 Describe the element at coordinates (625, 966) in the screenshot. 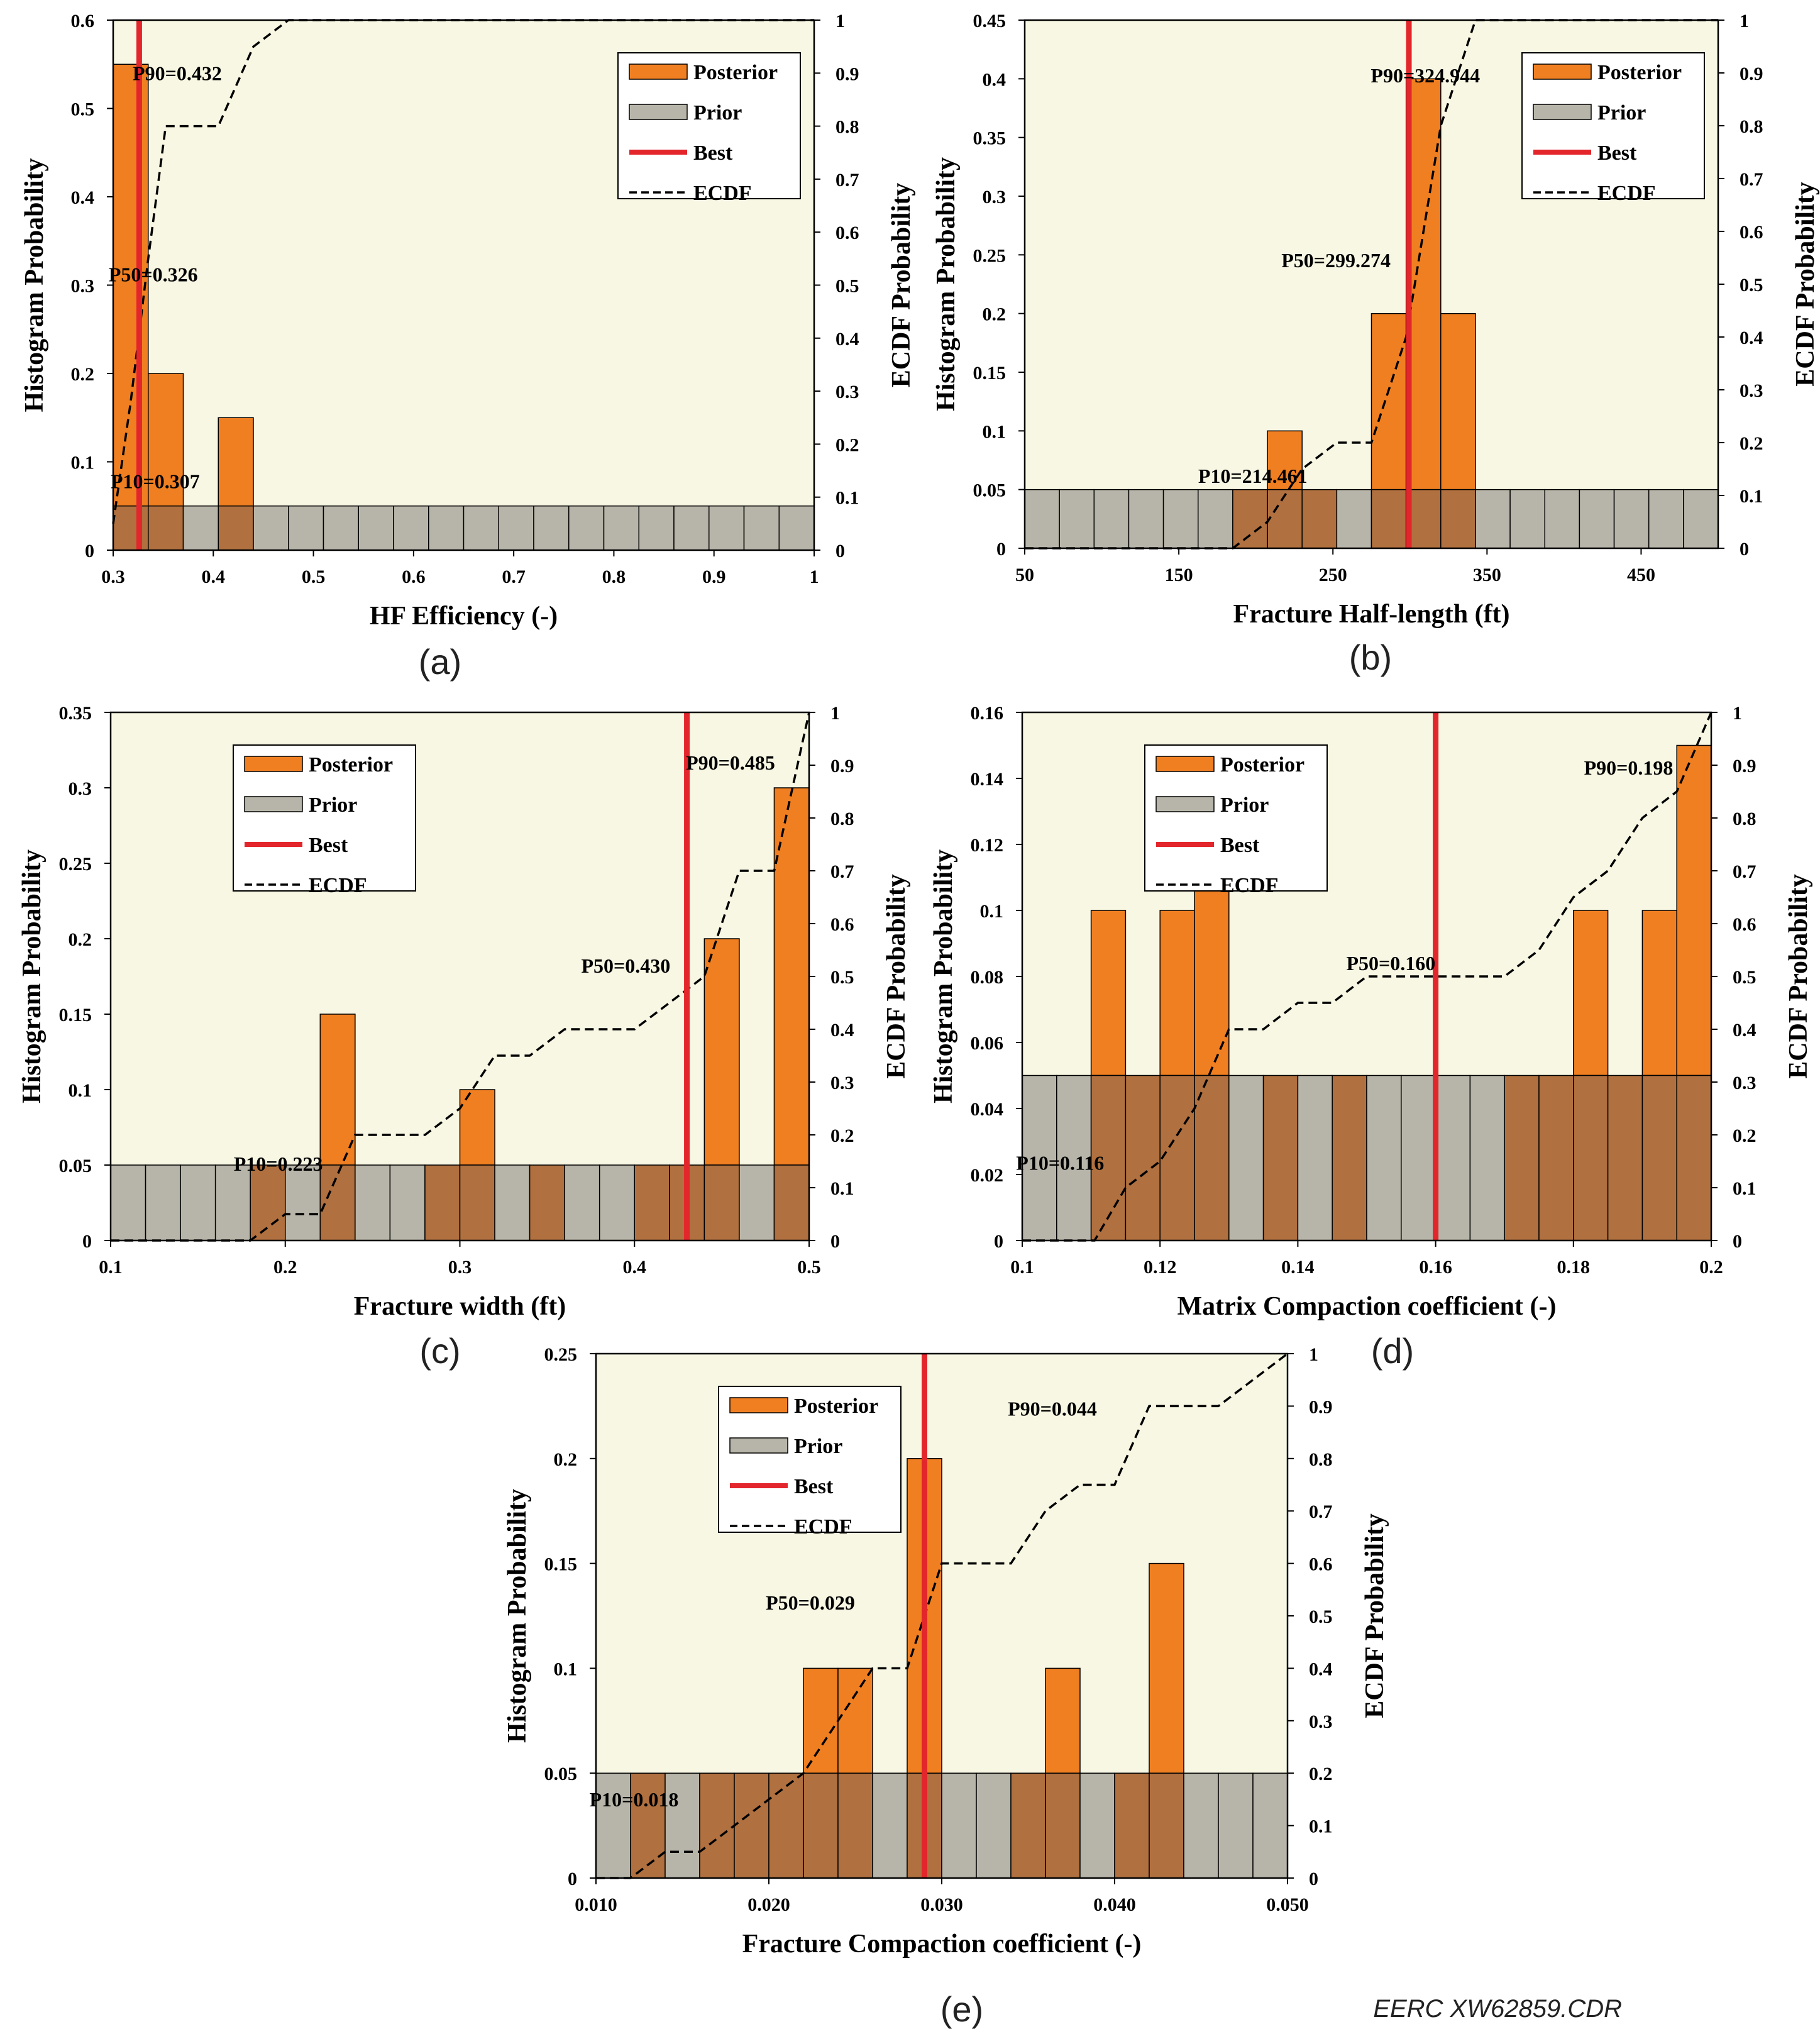

I see `percentile-label: P50=0.430` at that location.